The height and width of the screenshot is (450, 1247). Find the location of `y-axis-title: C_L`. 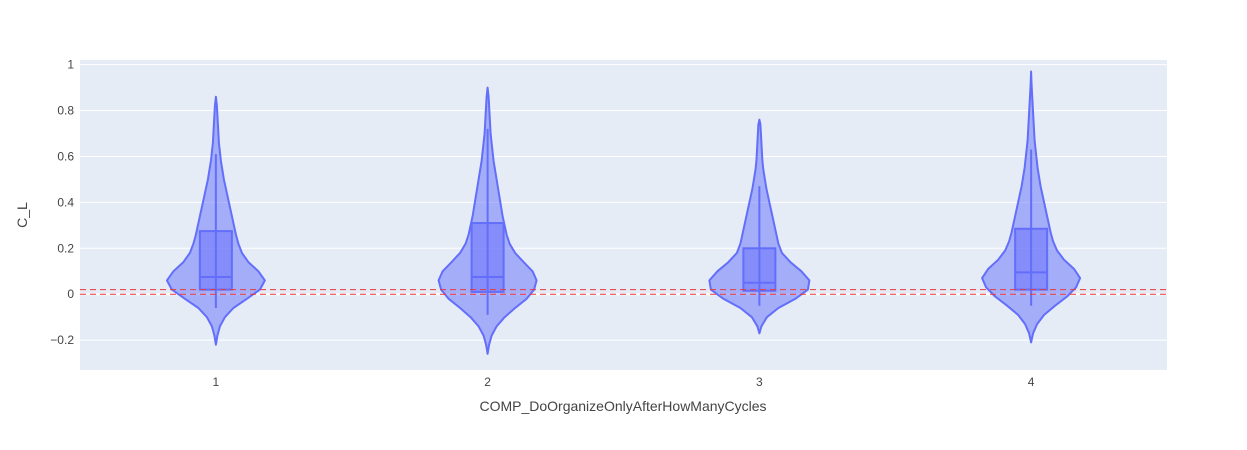

y-axis-title: C_L is located at coordinates (22, 215).